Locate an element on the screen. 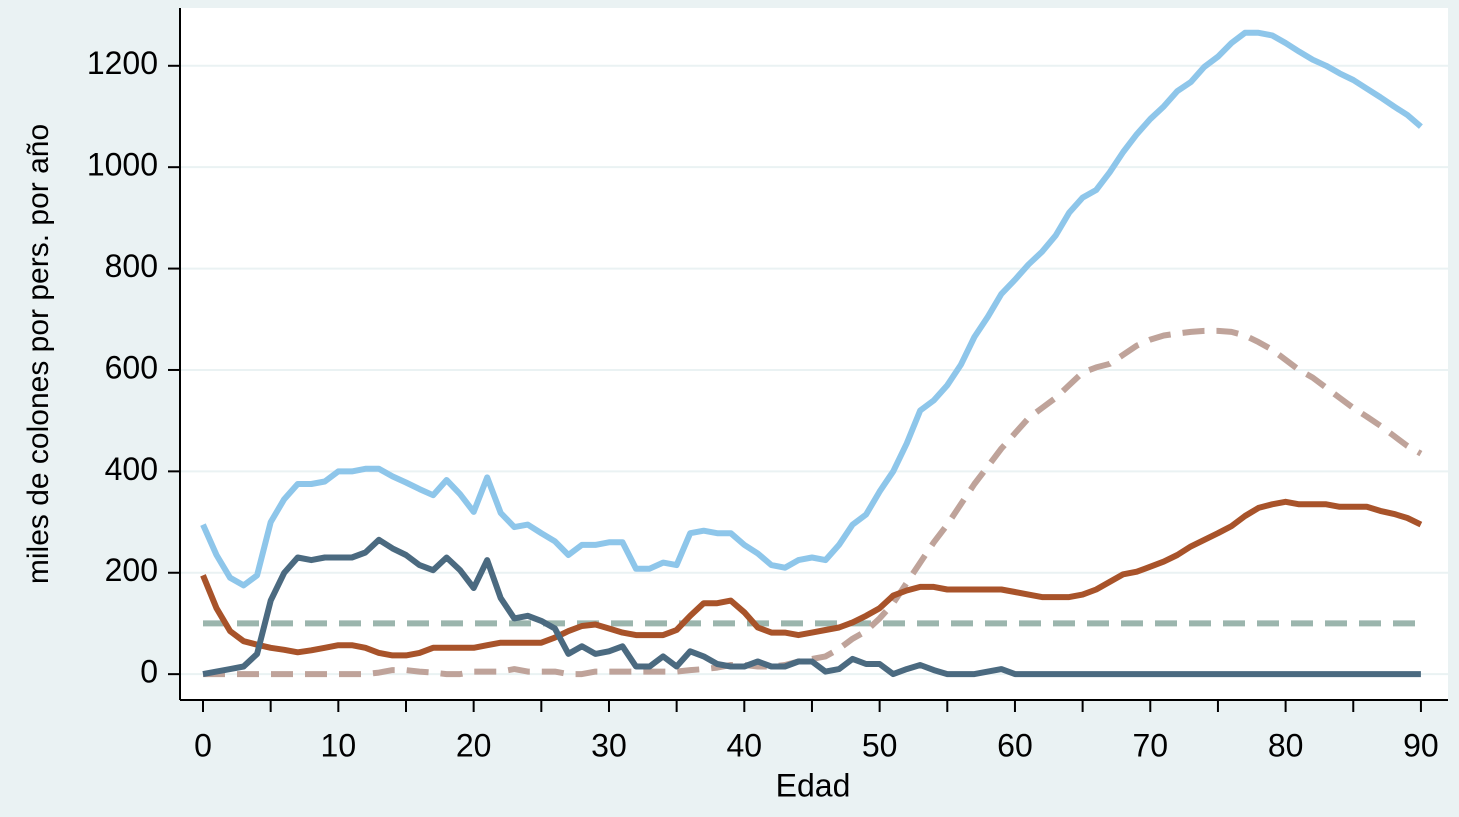  y-tick-label: 400 is located at coordinates (131, 469).